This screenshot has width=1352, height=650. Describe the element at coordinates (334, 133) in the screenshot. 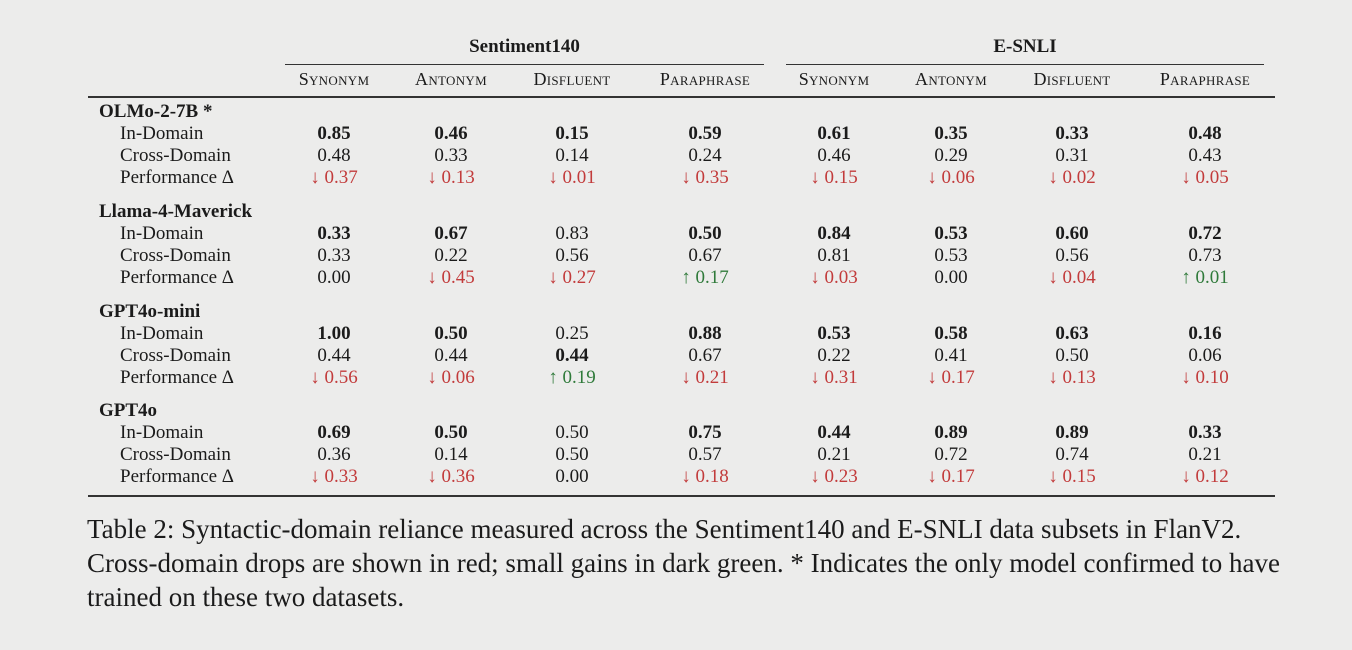

I see `table-cell: 0.85` at that location.